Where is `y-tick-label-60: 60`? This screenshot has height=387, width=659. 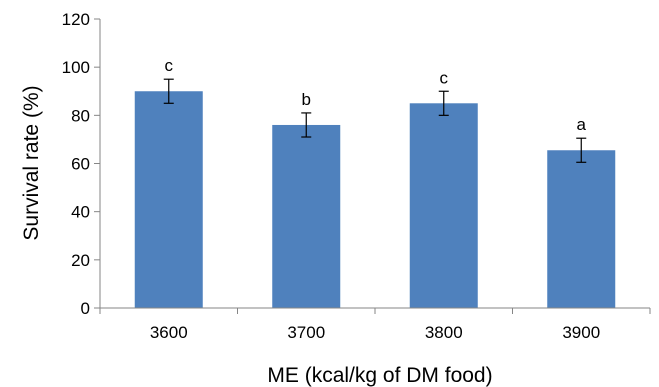
y-tick-label-60: 60 is located at coordinates (80, 164).